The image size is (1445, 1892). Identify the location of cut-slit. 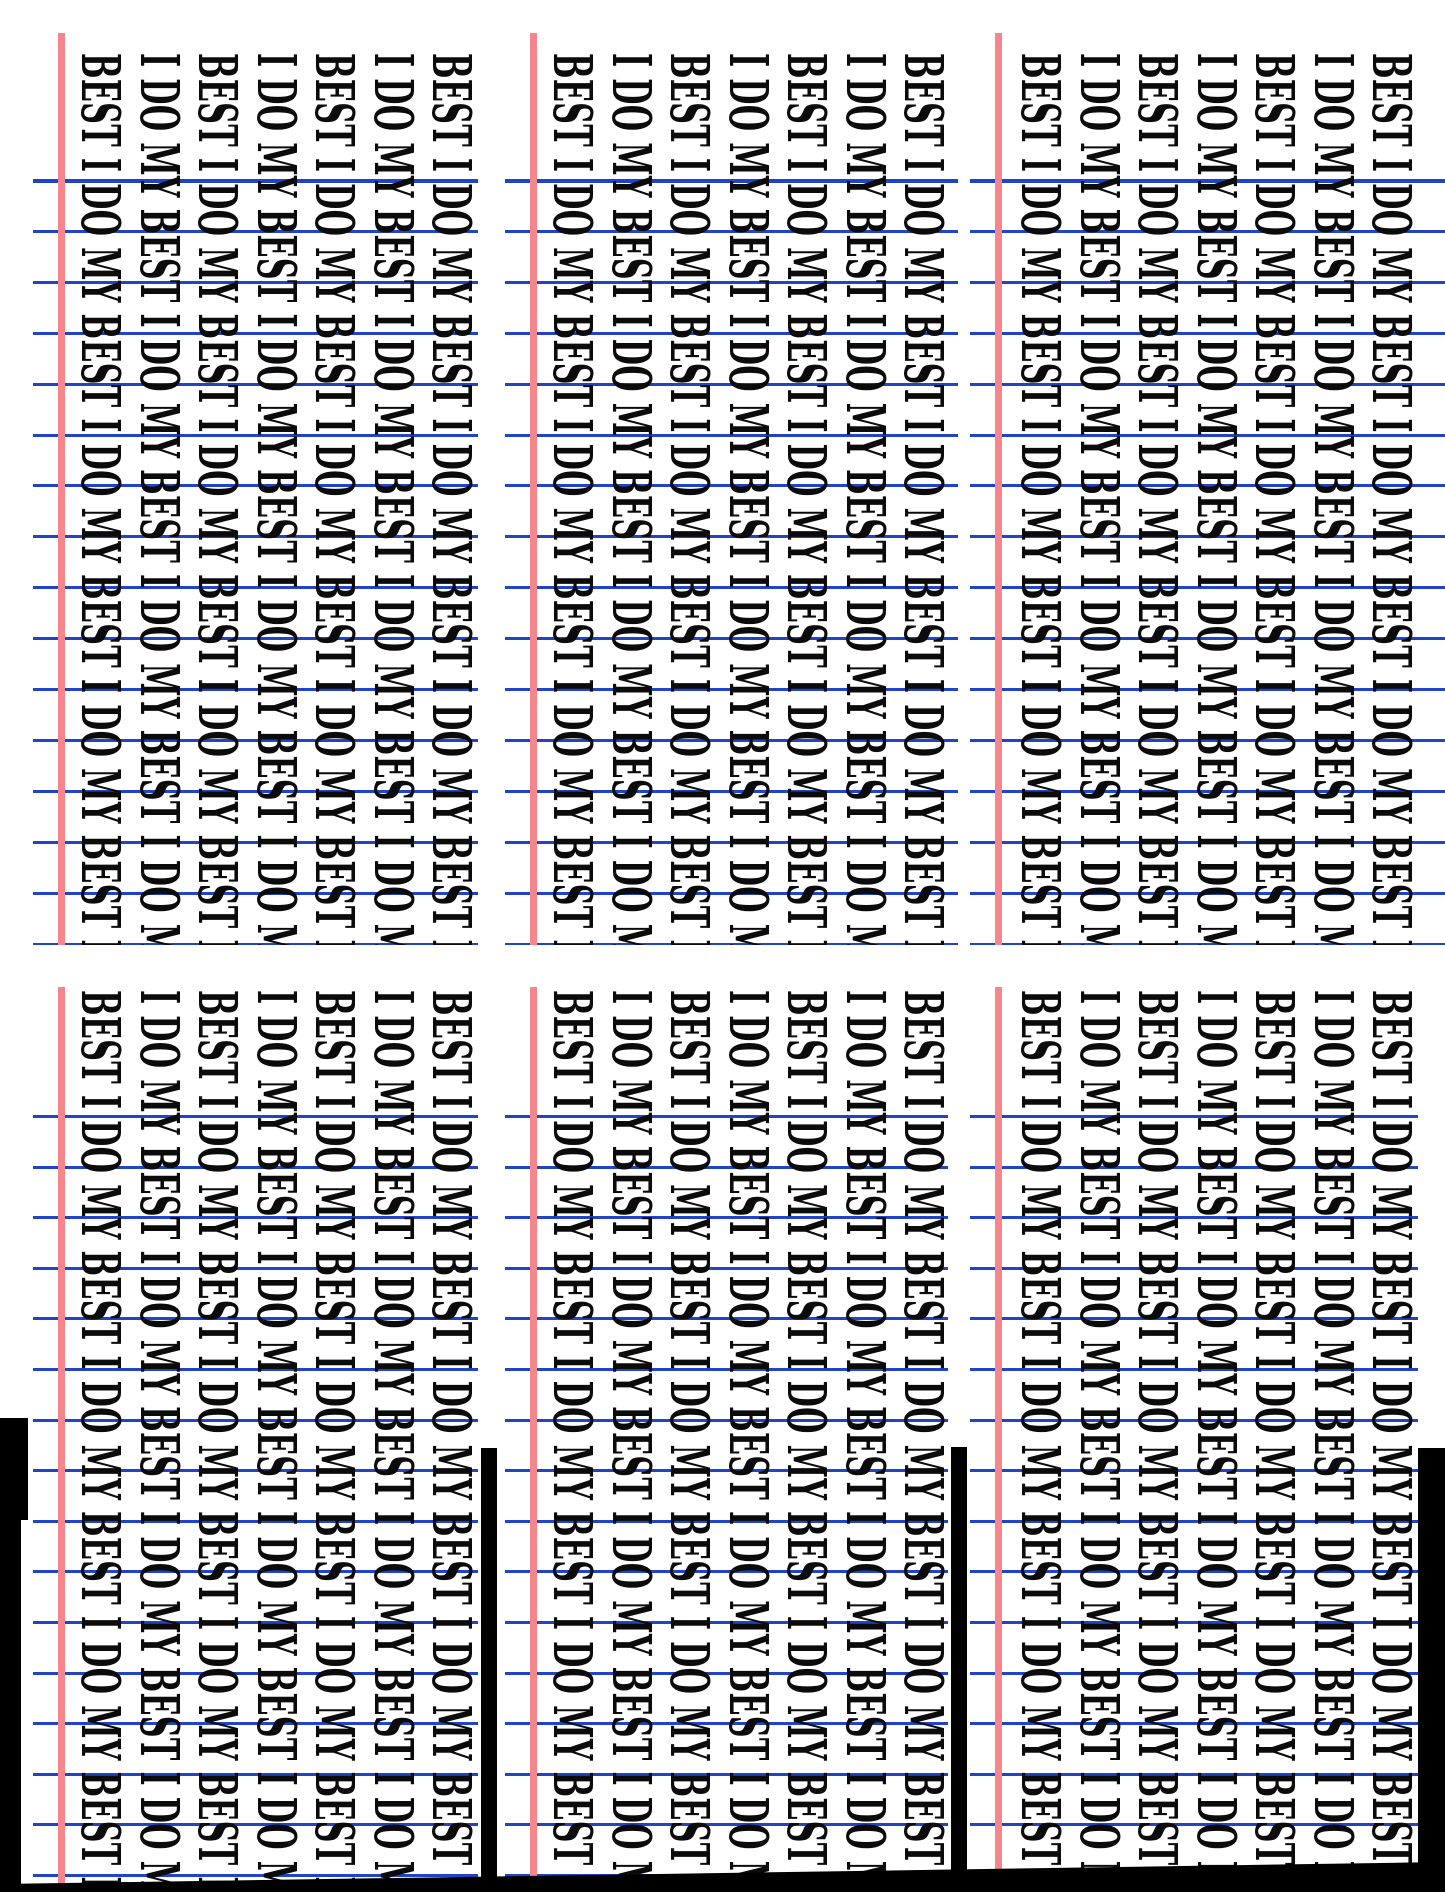
(959, 1669).